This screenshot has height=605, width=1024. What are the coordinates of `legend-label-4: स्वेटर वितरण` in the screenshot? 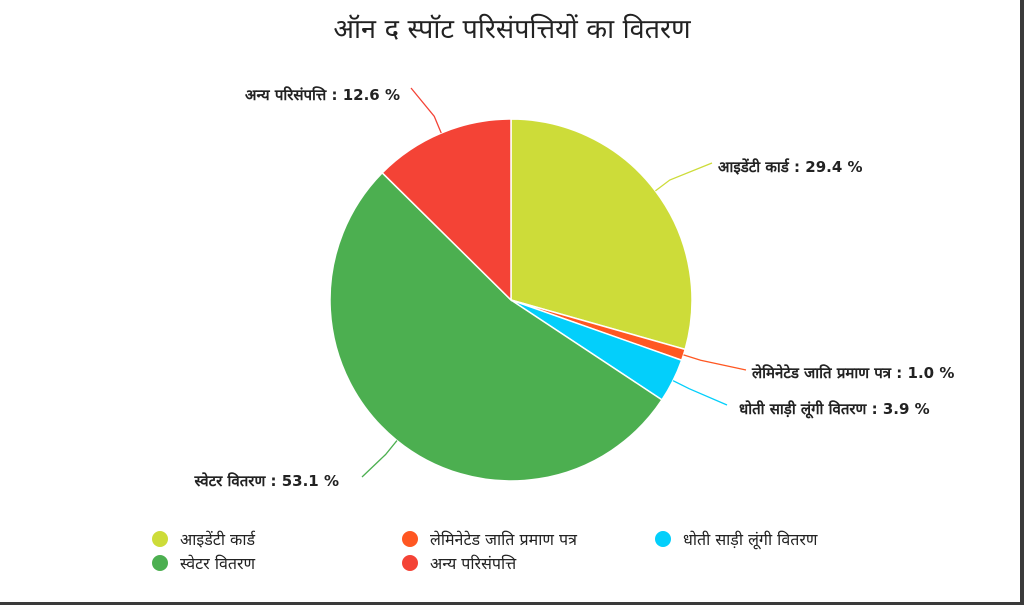 It's located at (218, 563).